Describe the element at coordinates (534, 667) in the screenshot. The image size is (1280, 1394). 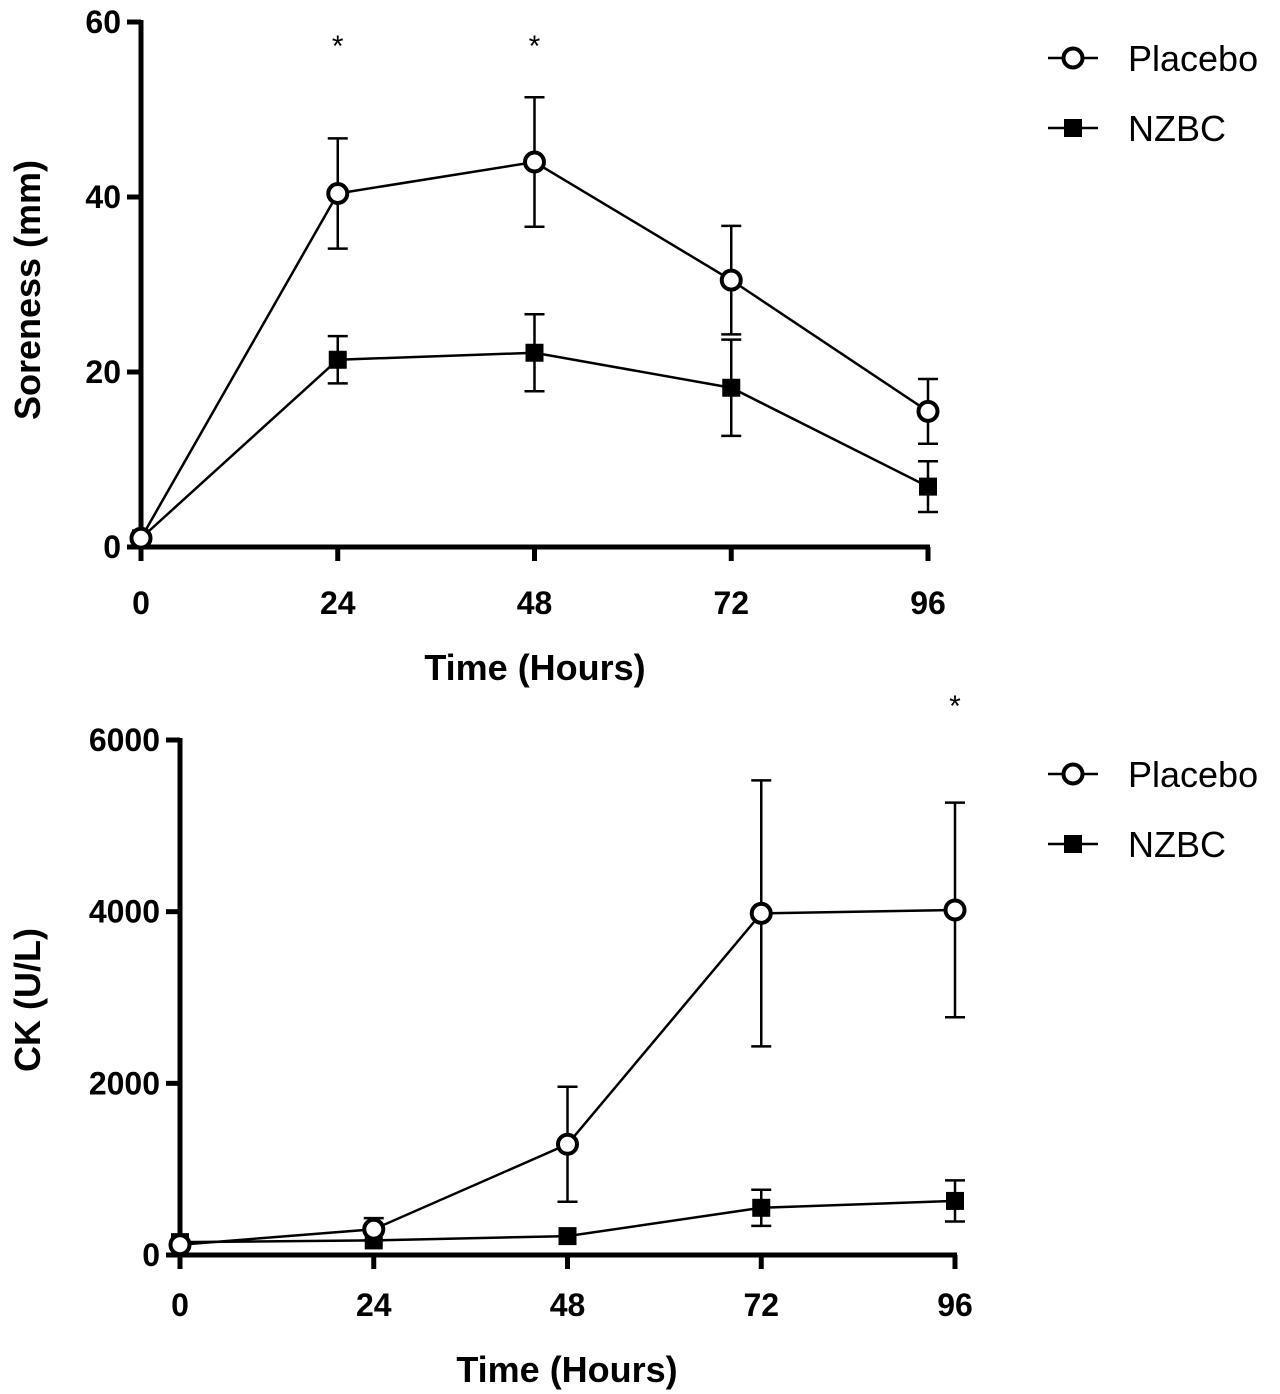
I see `chart1-x-axis-title: Time (Hours)` at that location.